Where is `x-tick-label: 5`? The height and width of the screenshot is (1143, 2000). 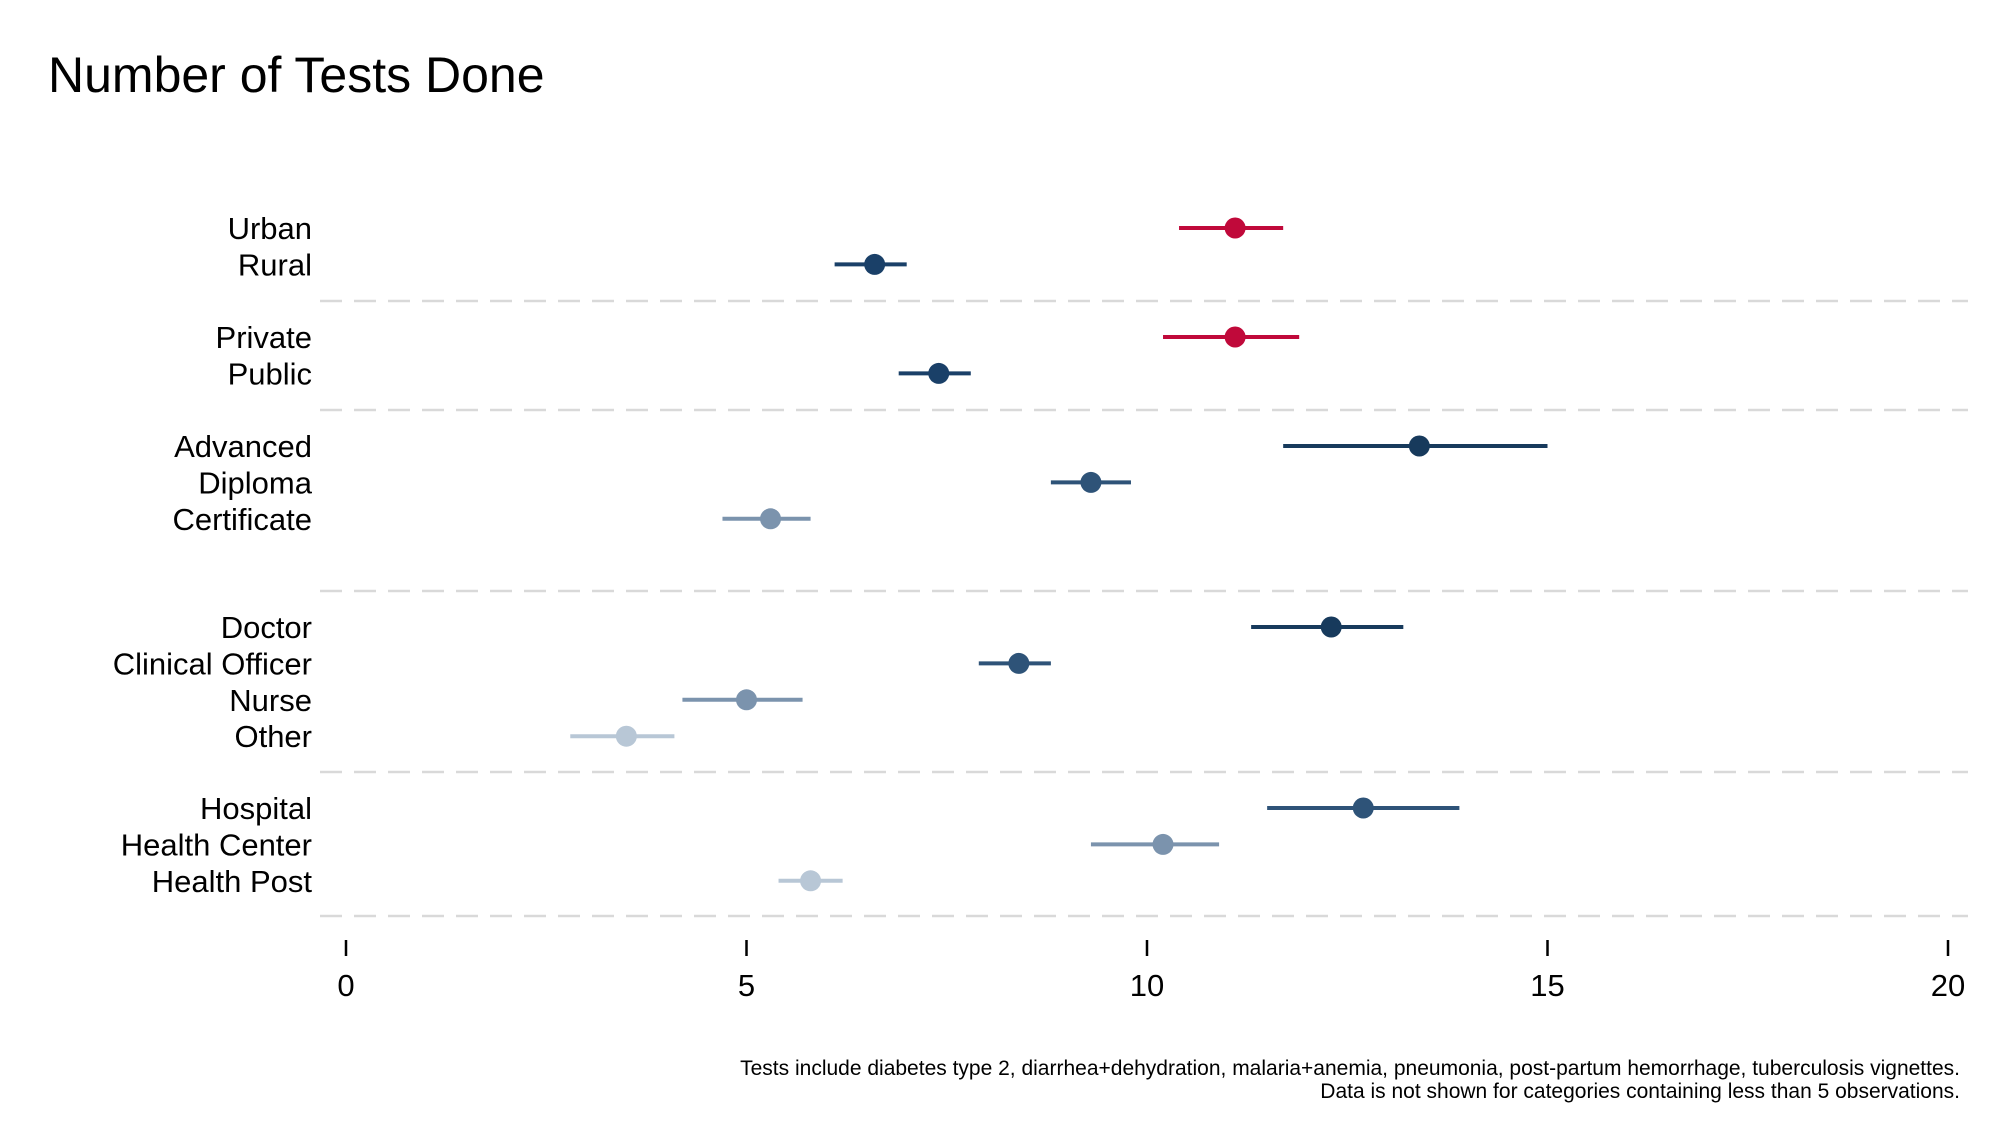
x-tick-label: 5 is located at coordinates (746, 985).